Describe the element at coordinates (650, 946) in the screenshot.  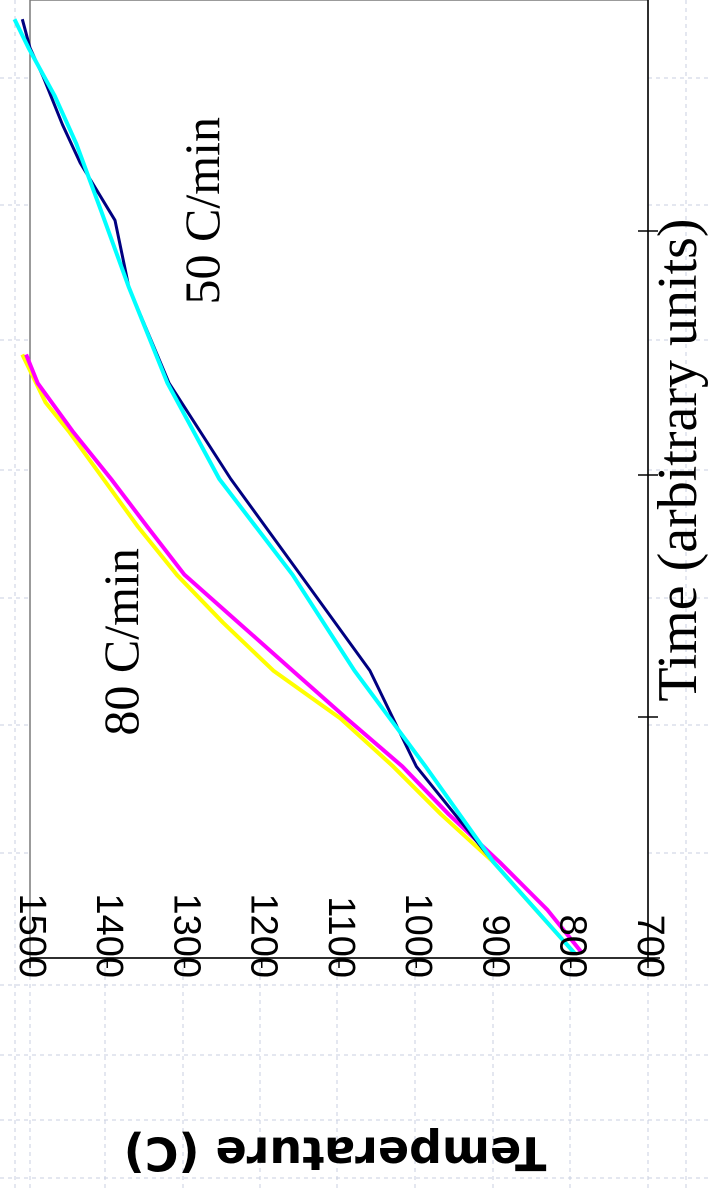
I see `temperature-tick-label: 700` at that location.